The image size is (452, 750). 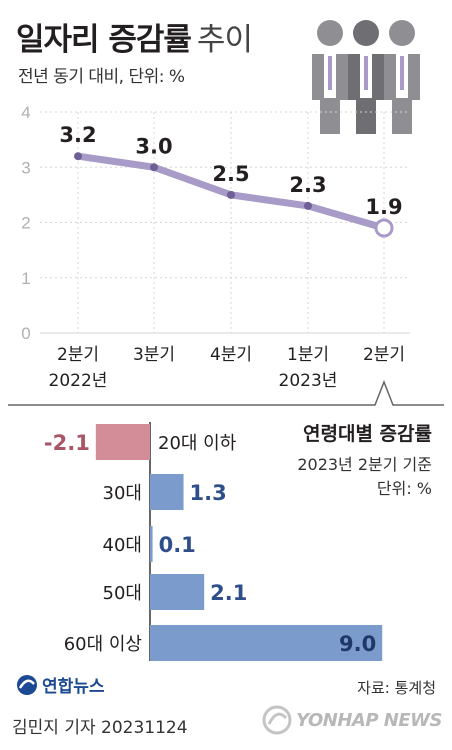 I want to click on y-tick-label: 0, so click(x=25, y=333).